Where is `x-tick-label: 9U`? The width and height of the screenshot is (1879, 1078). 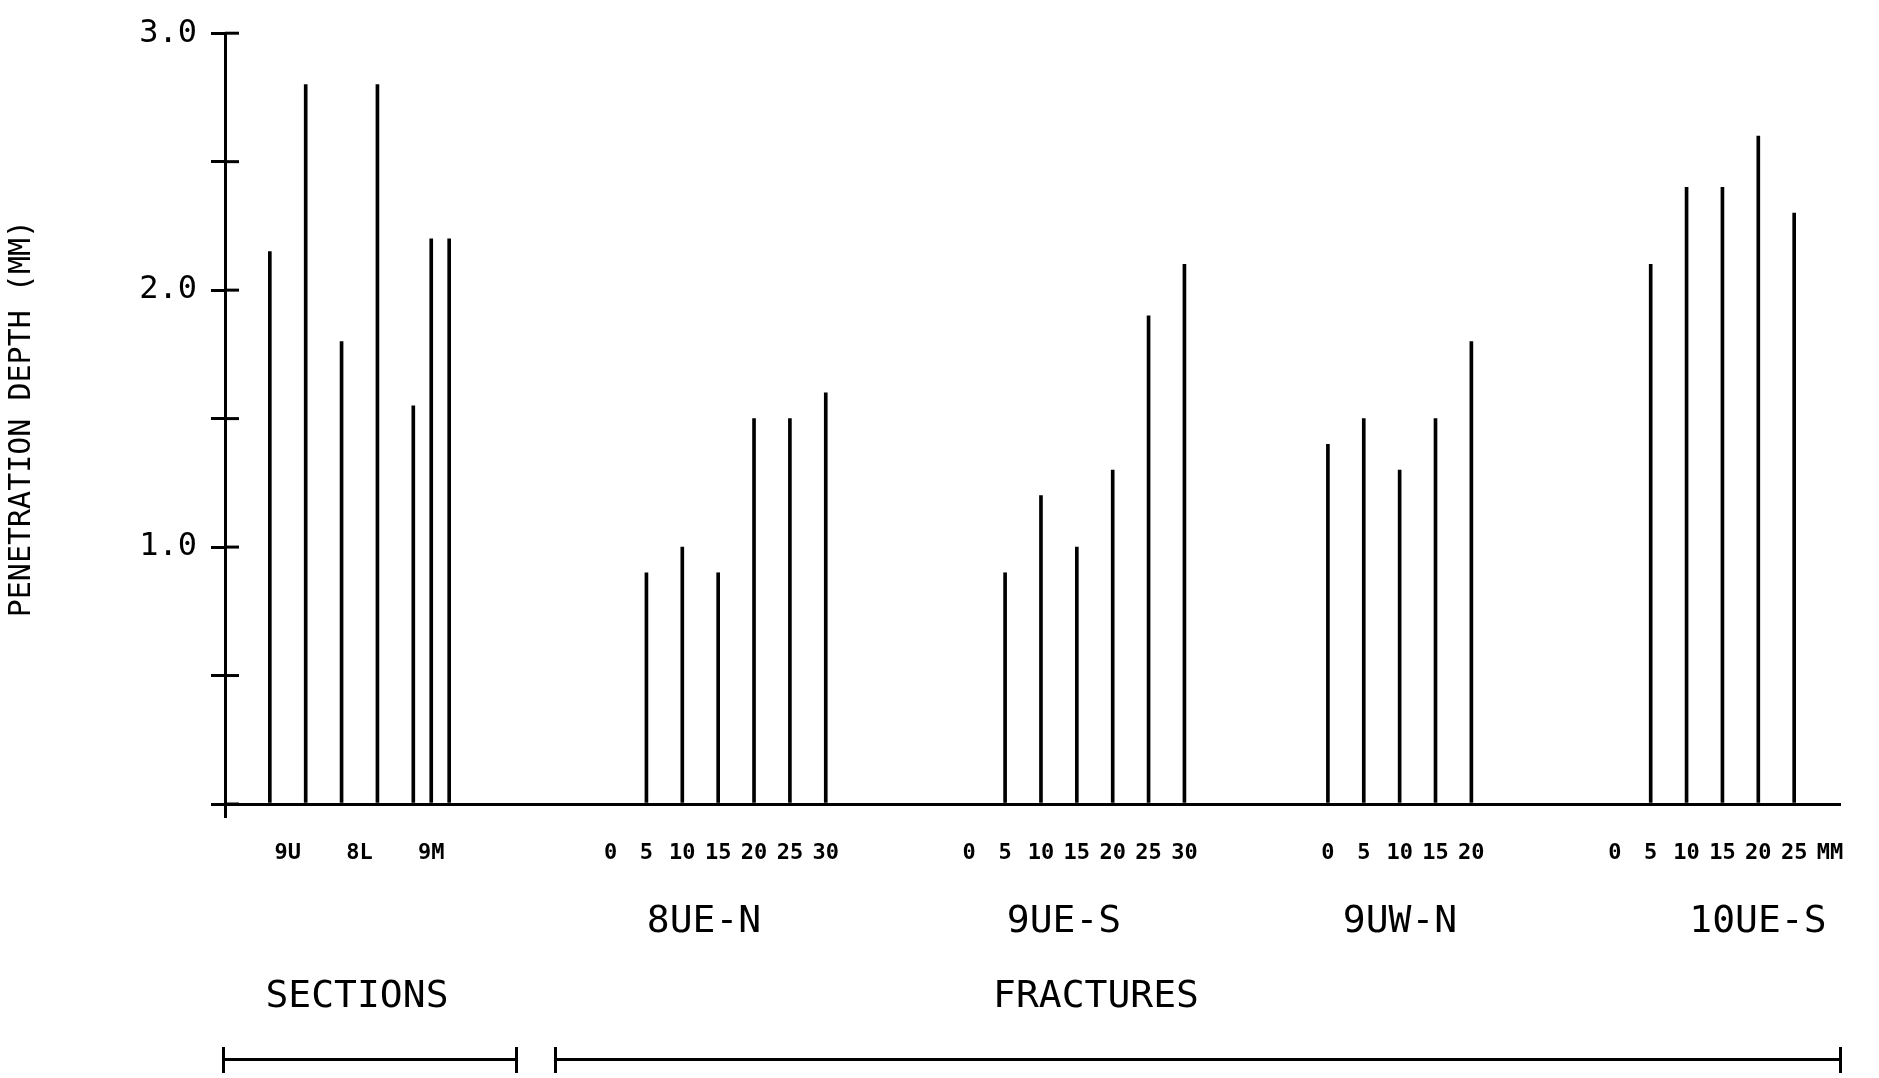 x-tick-label: 9U is located at coordinates (288, 851).